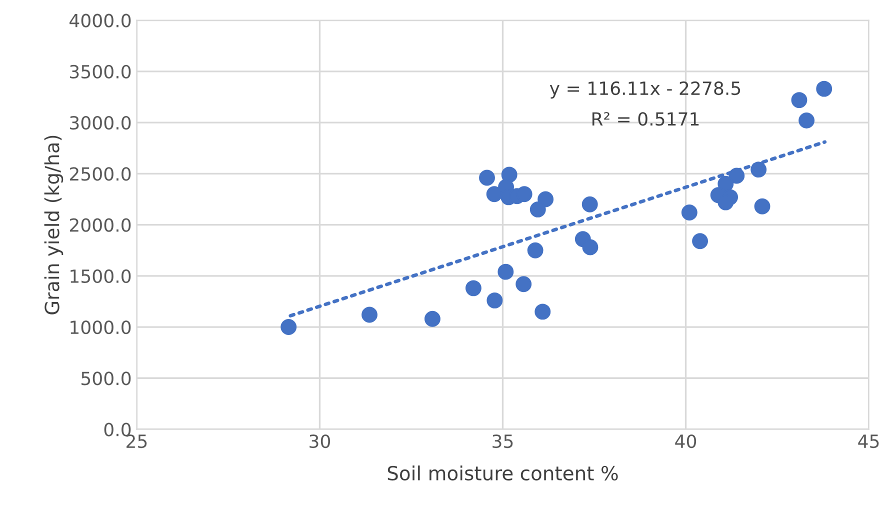 This screenshot has width=882, height=508. I want to click on x-axis-title: Soil moisture content %, so click(503, 473).